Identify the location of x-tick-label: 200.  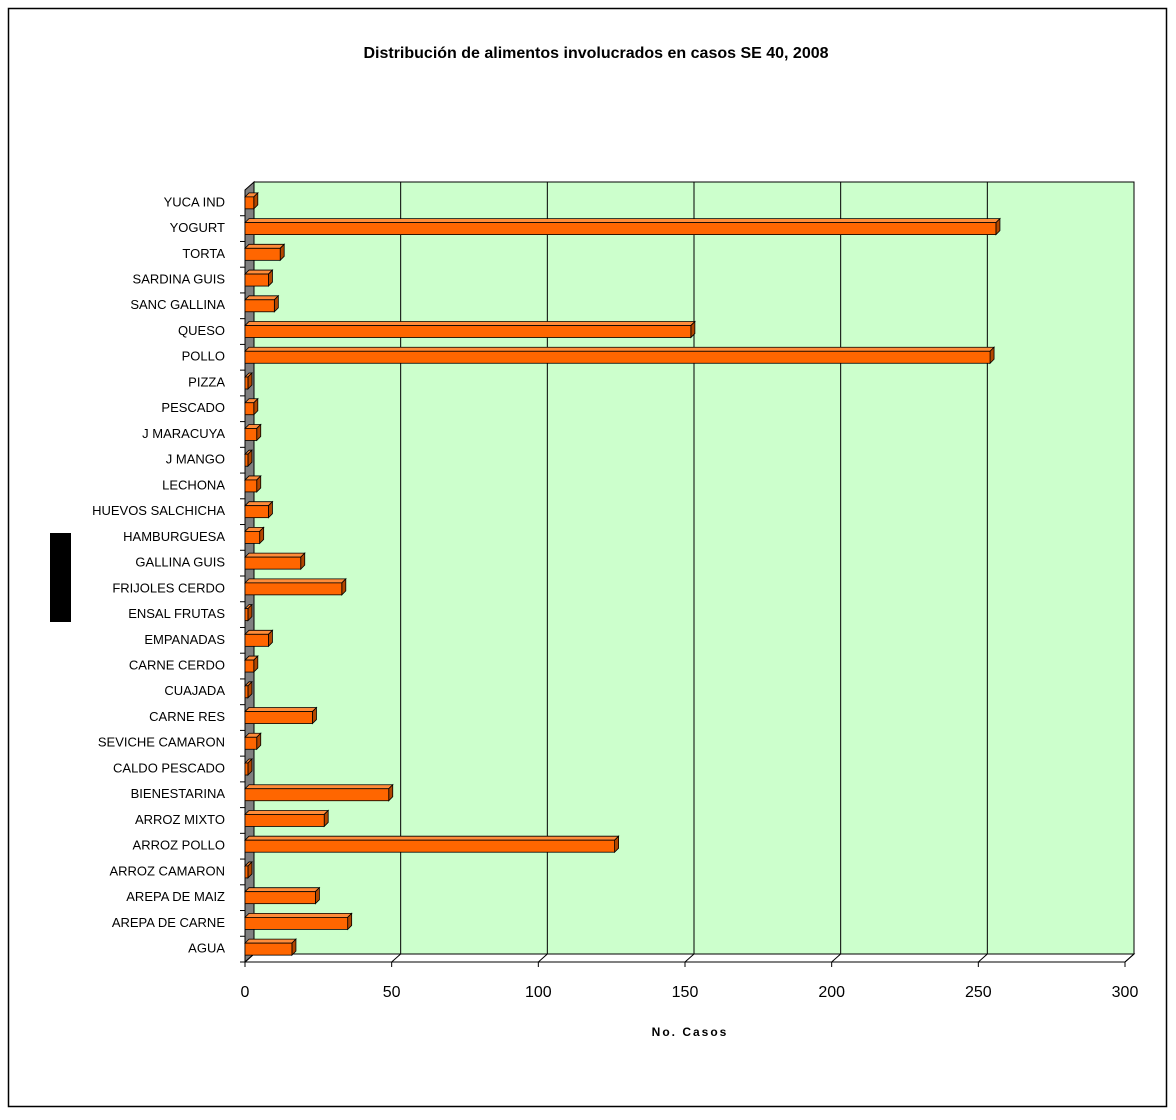
(831, 992).